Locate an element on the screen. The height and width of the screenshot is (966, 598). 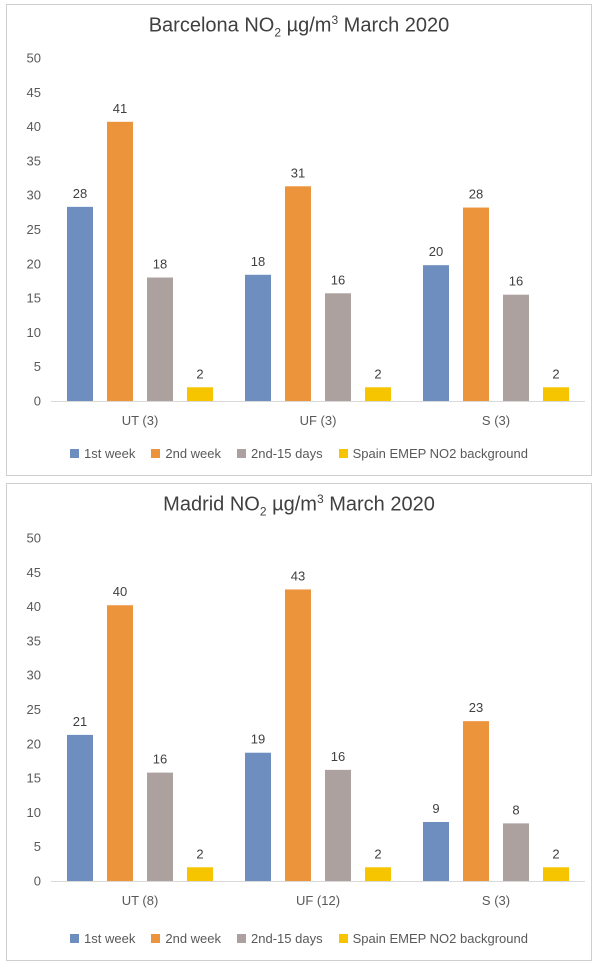
data-label: 21 is located at coordinates (80, 721).